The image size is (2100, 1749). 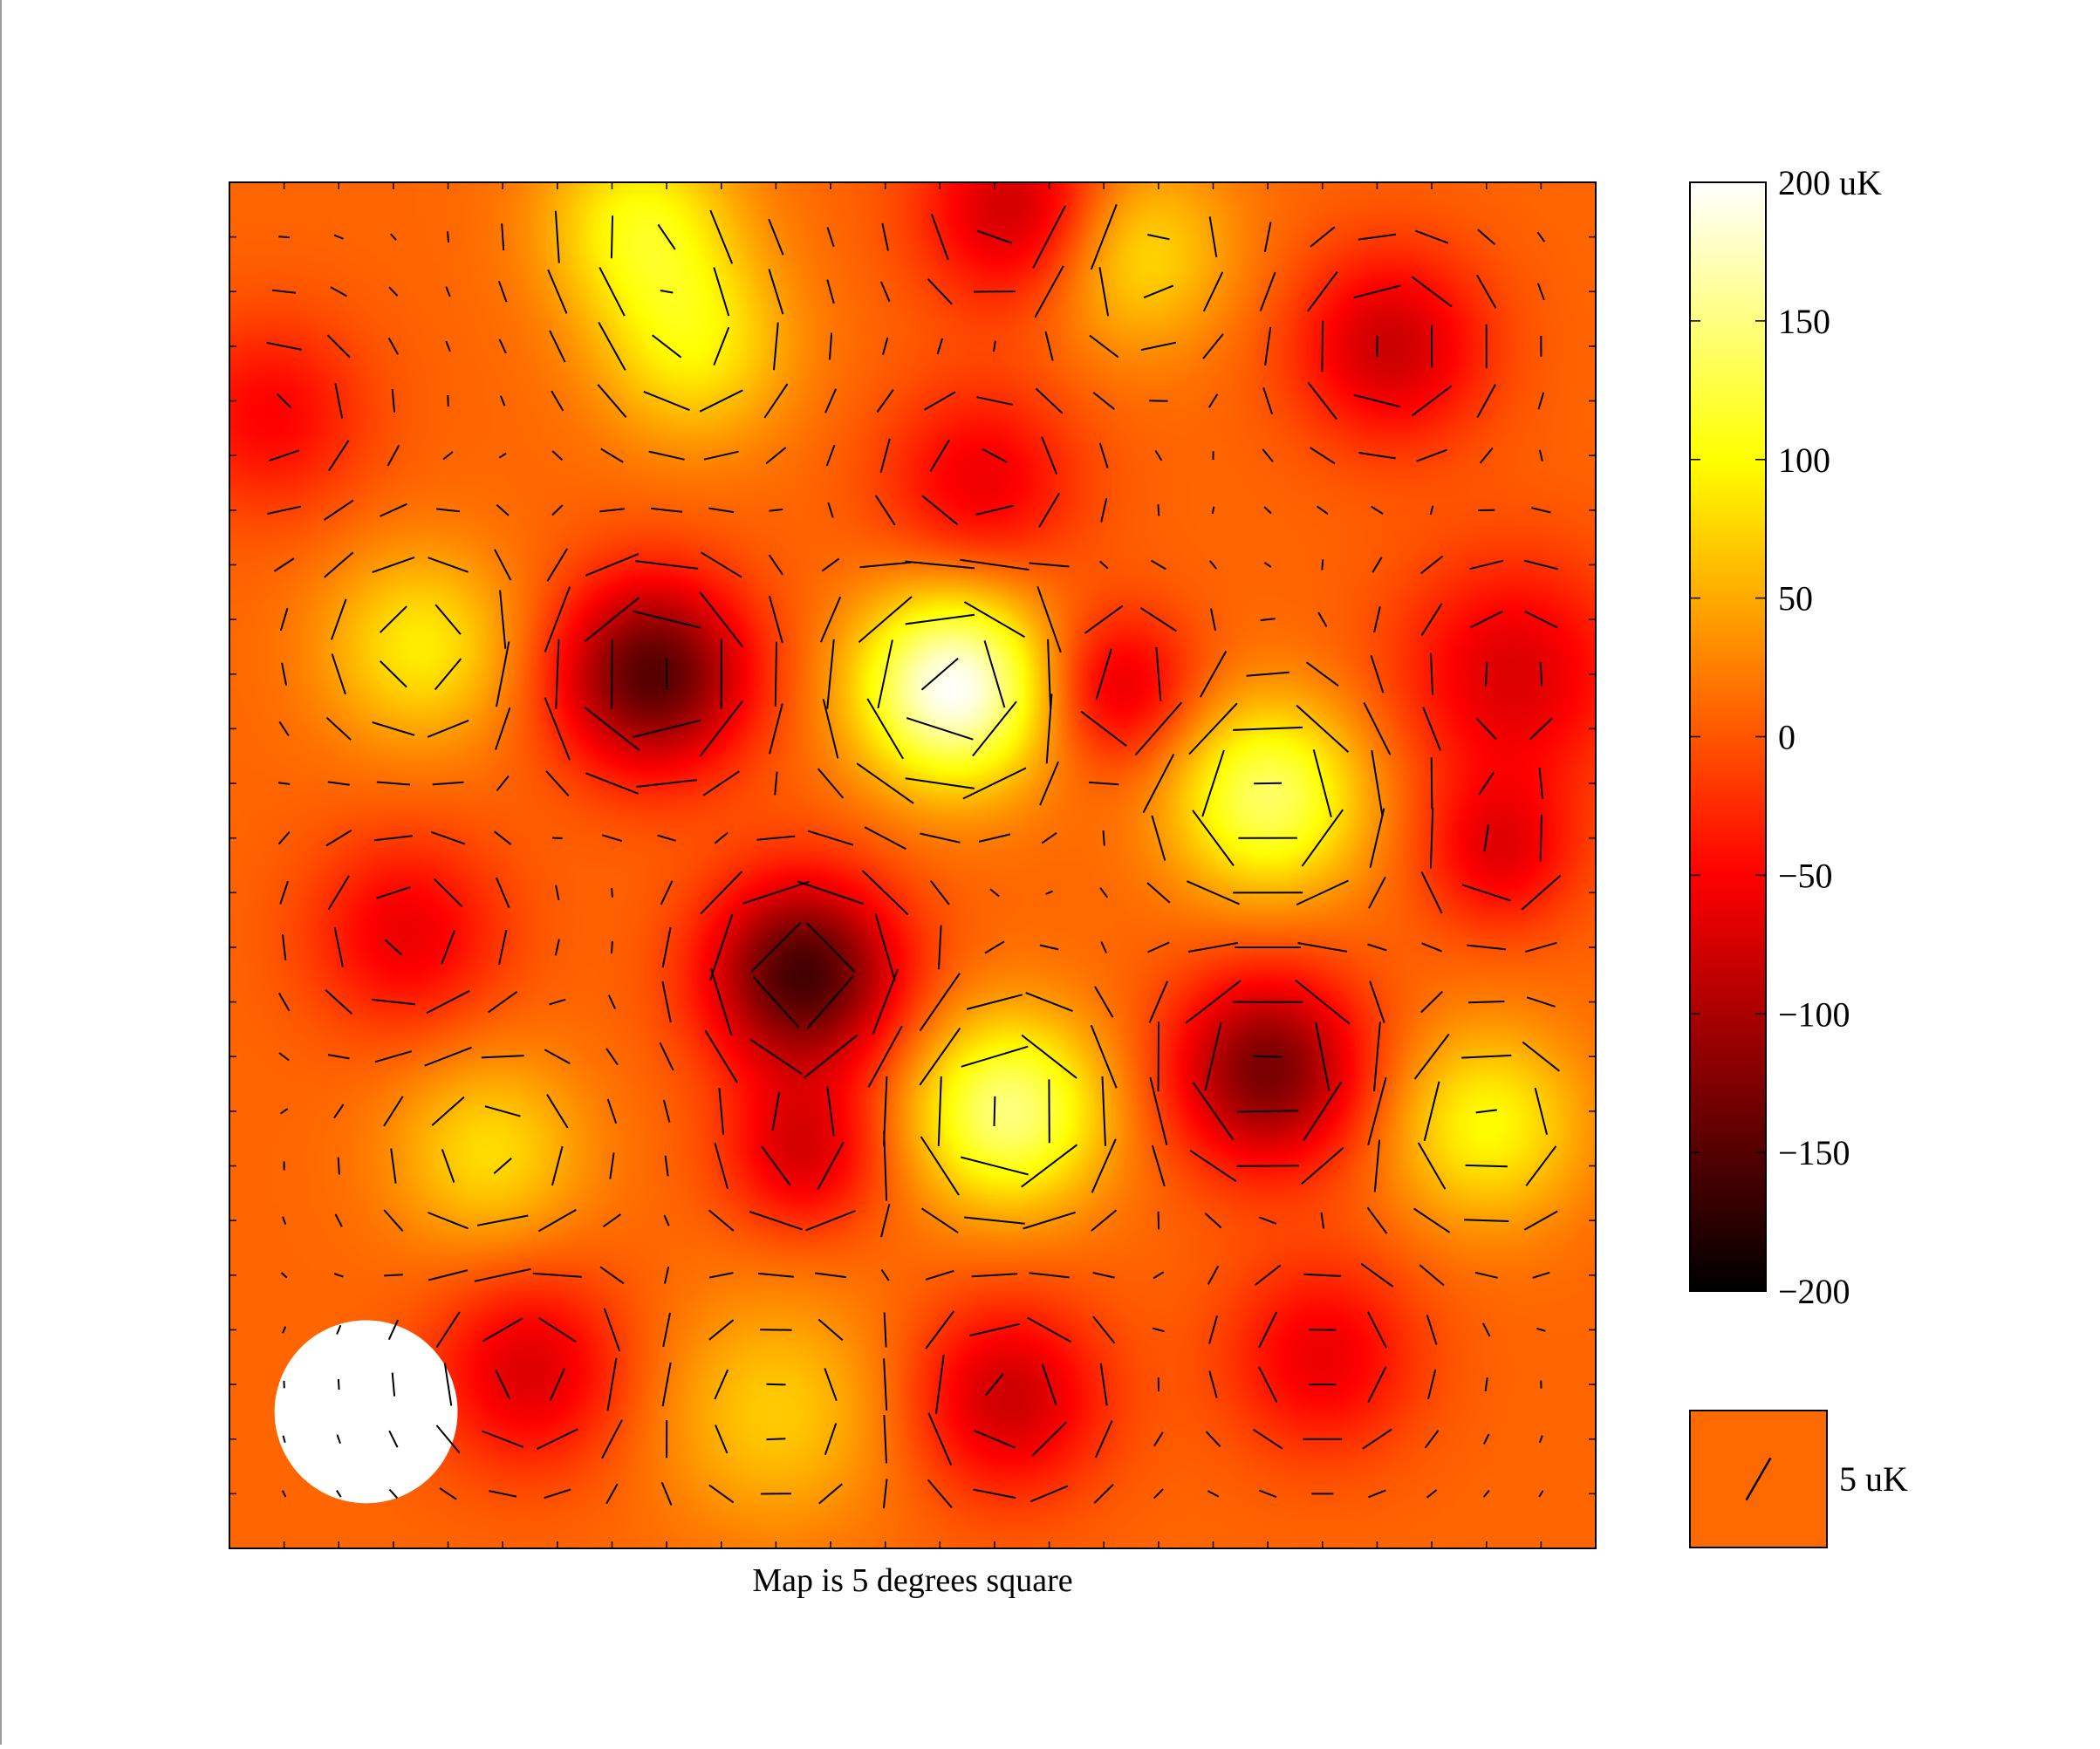 I want to click on colorbar-tick-label: 100, so click(x=1804, y=460).